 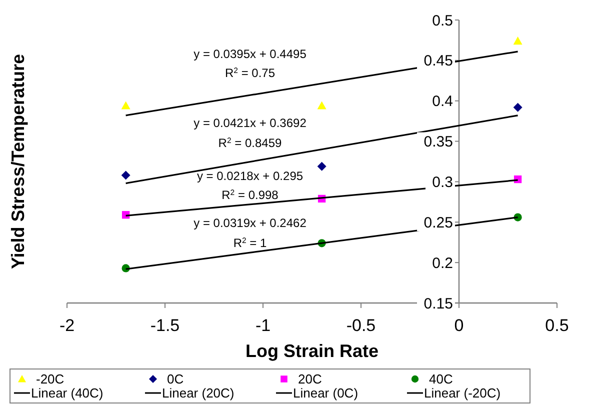 I want to click on x-tick-label: 0.5, so click(x=557, y=325).